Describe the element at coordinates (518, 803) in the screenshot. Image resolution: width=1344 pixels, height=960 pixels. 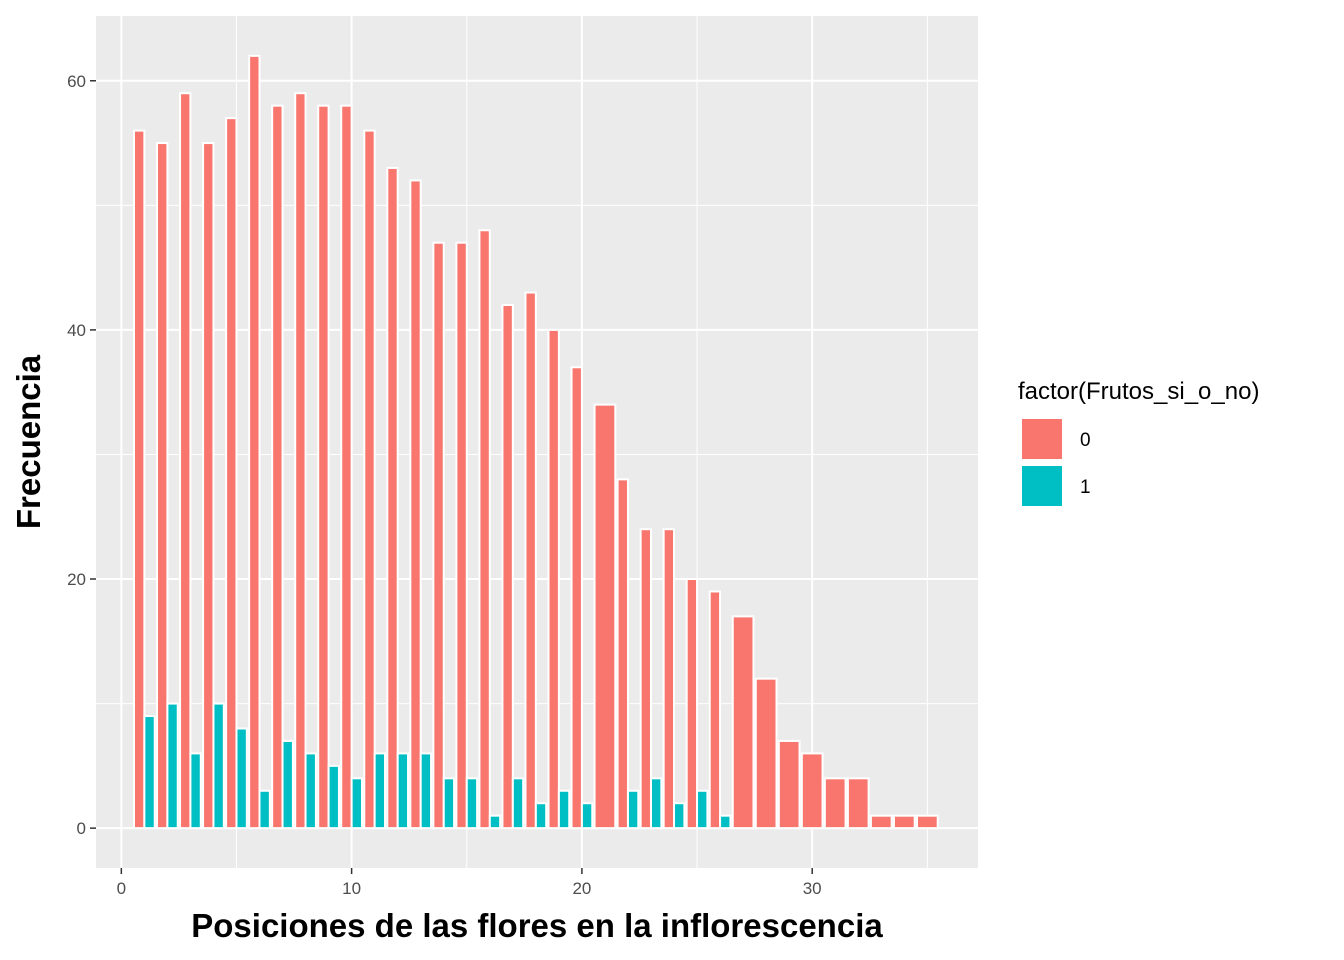
I see `bar-1-x17` at that location.